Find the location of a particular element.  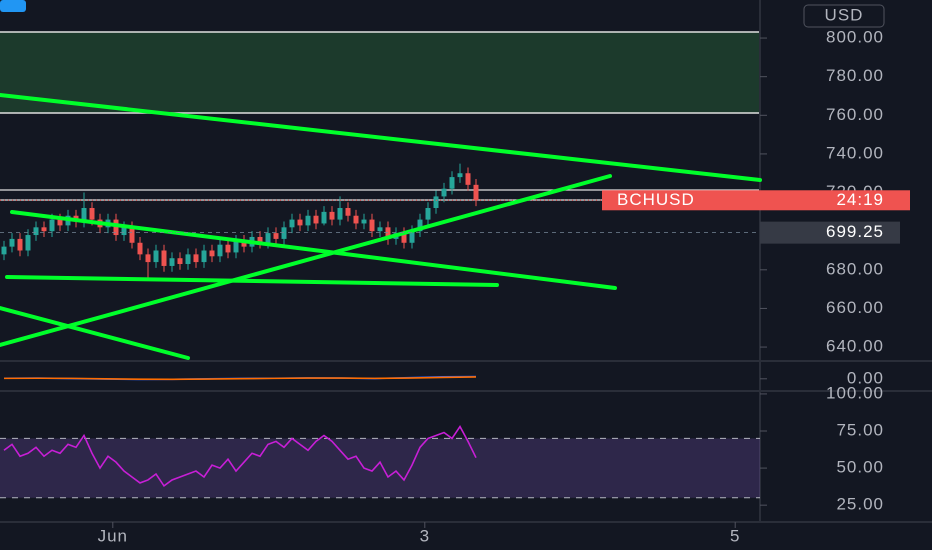

price-tag is located at coordinates (835, 200).